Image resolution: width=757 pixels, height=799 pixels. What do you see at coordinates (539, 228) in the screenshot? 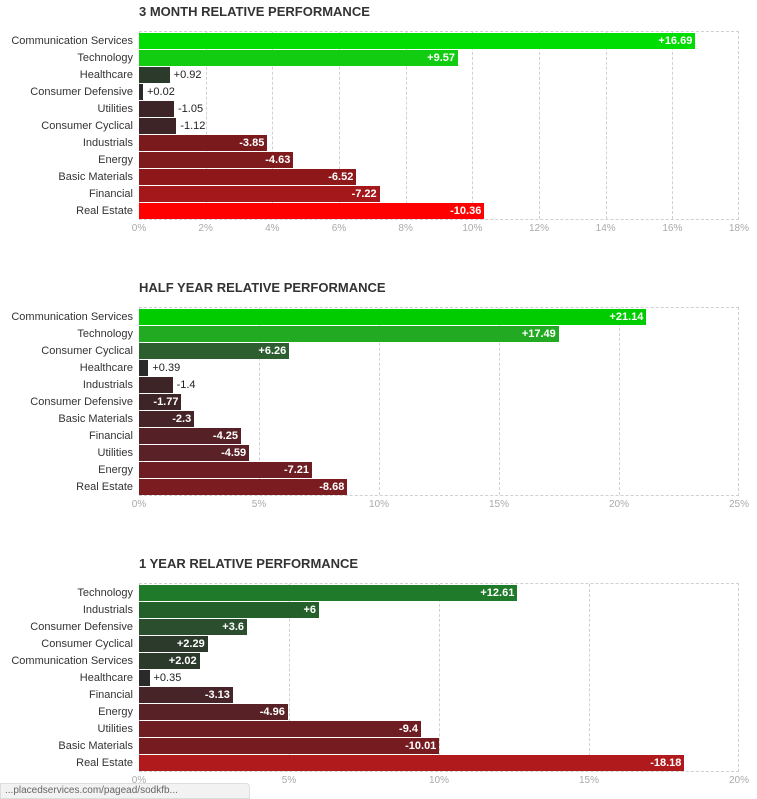
I see `x-tick-label: 12%` at bounding box center [539, 228].